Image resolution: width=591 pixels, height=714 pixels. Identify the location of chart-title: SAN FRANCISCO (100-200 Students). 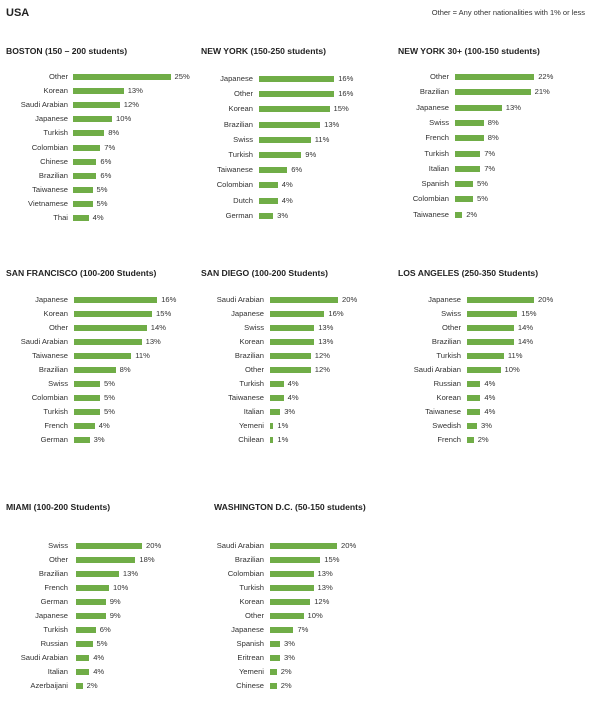
(81, 273).